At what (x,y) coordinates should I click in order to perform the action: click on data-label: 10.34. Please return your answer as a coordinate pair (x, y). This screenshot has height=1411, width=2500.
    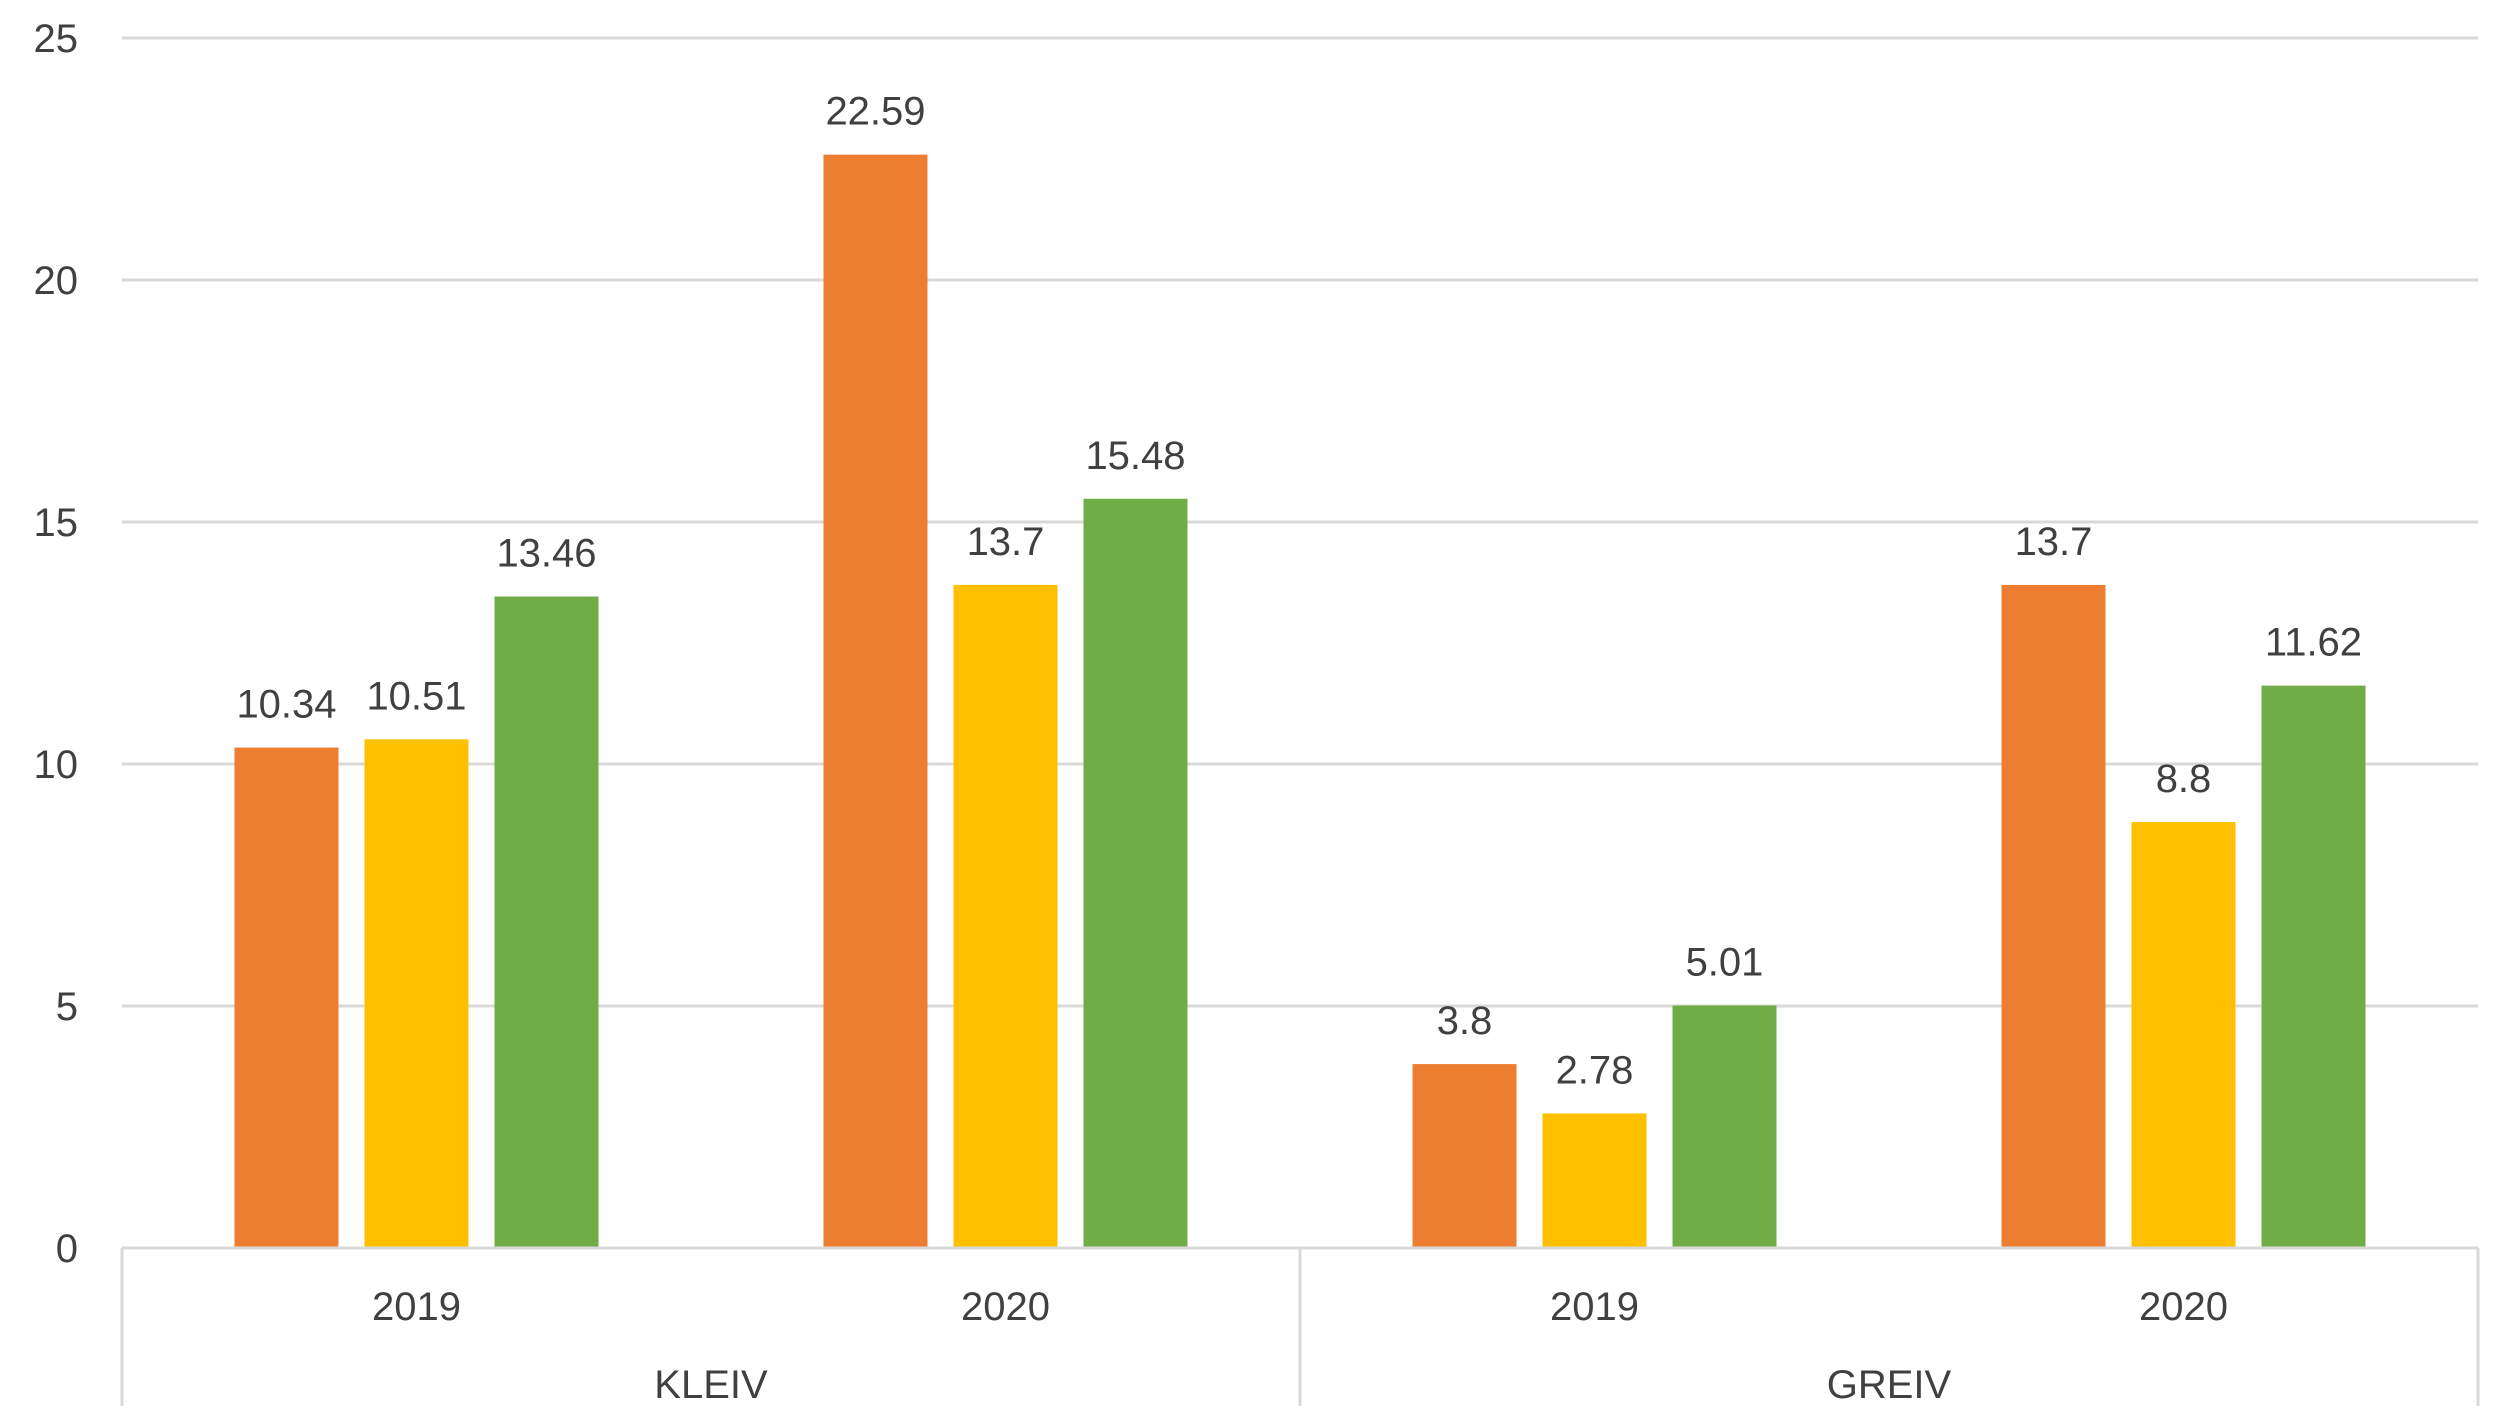
    Looking at the image, I should click on (286, 705).